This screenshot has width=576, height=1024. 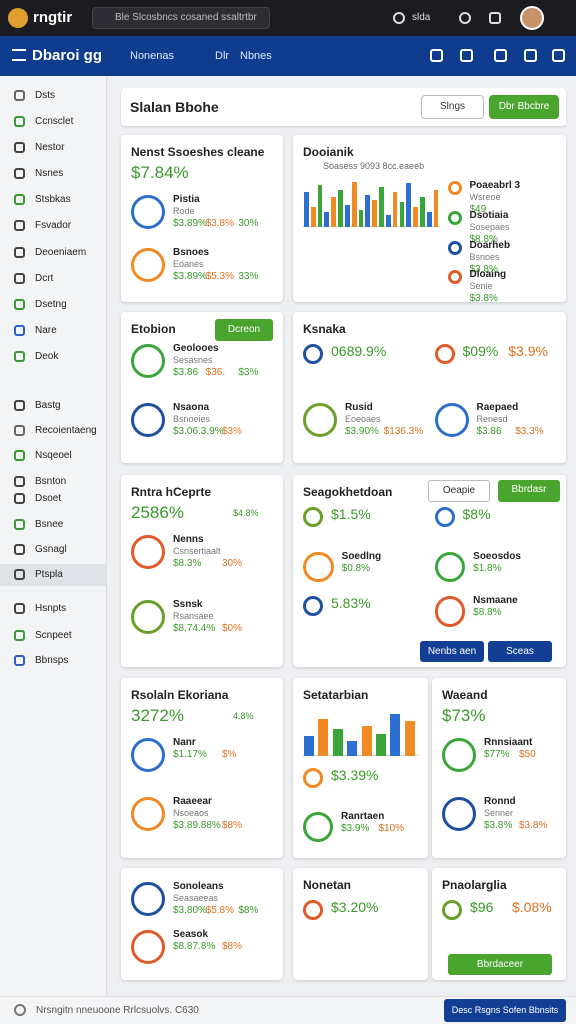 I want to click on sidebar-item: Stsbkas, so click(x=53, y=200).